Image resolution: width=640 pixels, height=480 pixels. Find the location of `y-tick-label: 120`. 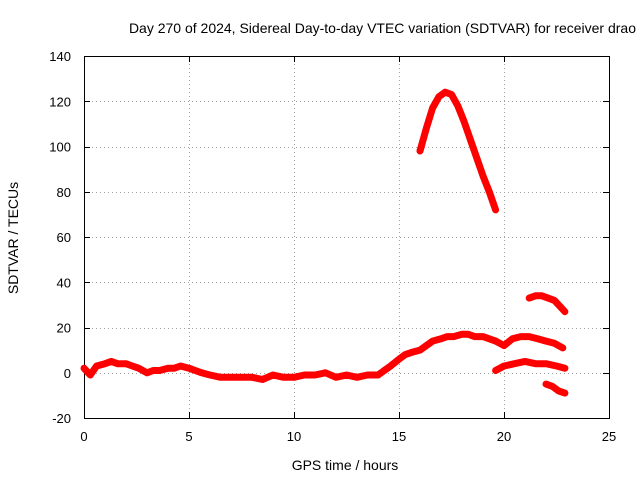

y-tick-label: 120 is located at coordinates (60, 101).